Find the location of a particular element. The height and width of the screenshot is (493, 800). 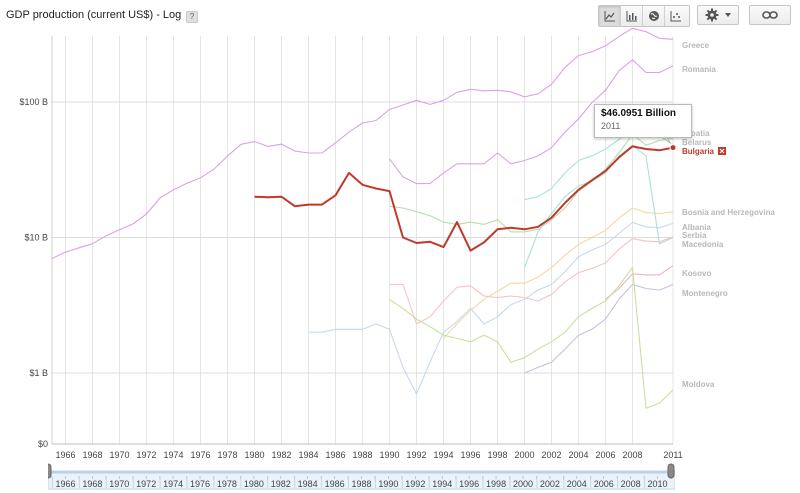

timeline-label: 1970 is located at coordinates (119, 484).